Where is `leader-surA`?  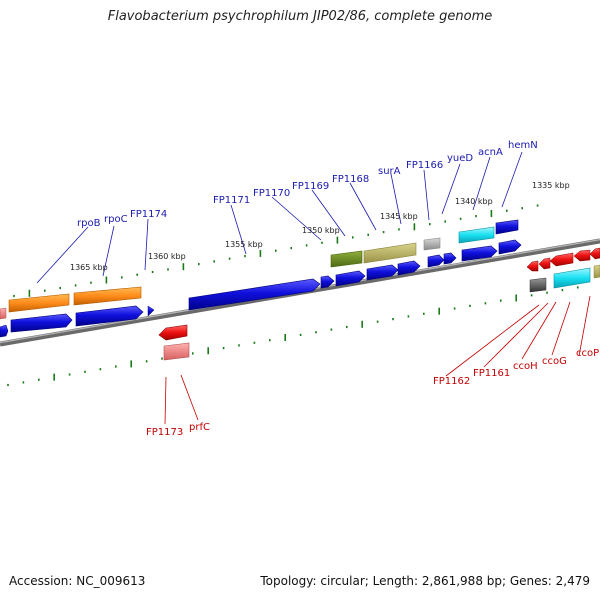 leader-surA is located at coordinates (396, 199).